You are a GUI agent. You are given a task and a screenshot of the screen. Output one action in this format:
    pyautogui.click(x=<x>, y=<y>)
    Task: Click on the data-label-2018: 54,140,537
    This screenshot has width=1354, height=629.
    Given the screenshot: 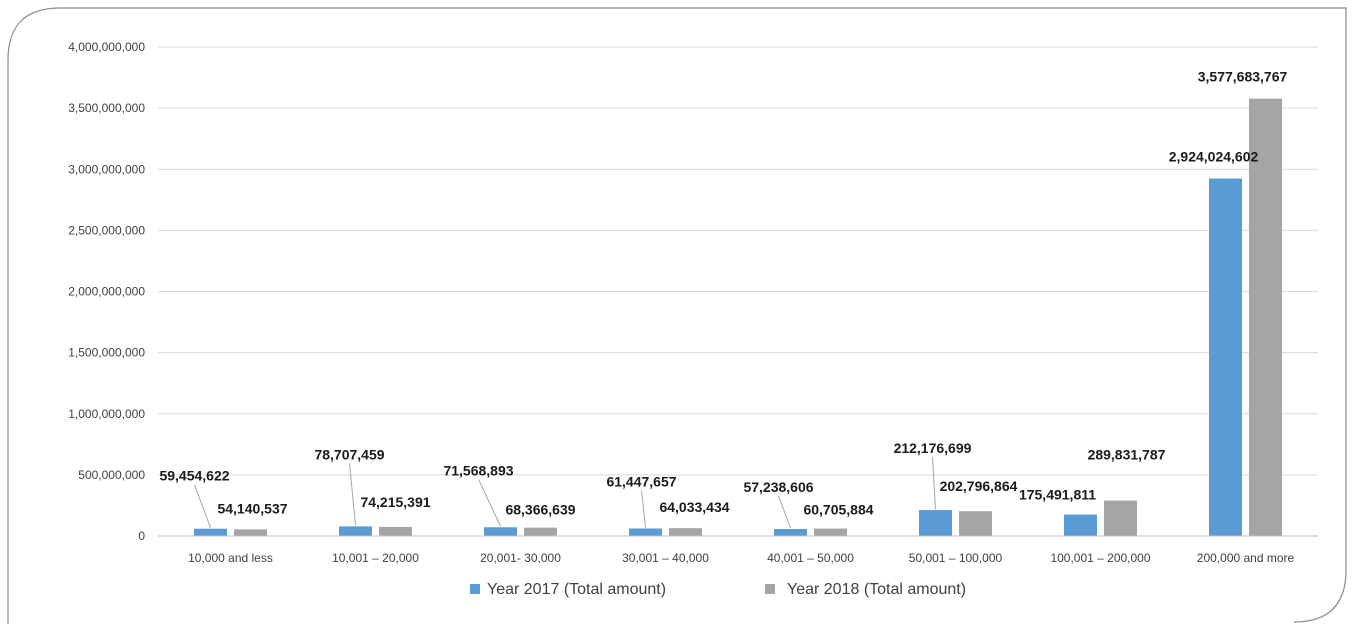 What is the action you would take?
    pyautogui.click(x=252, y=508)
    